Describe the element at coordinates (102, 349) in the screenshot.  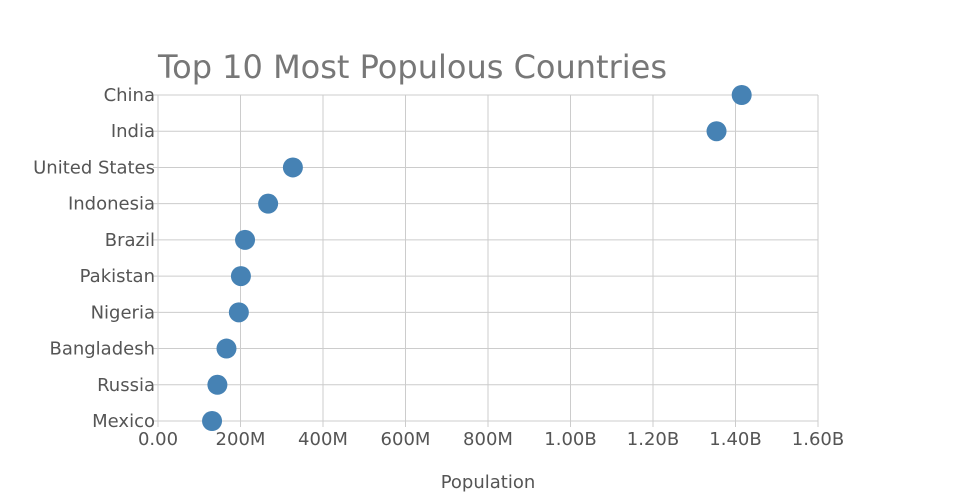
I see `y-category-label: Bangladesh` at that location.